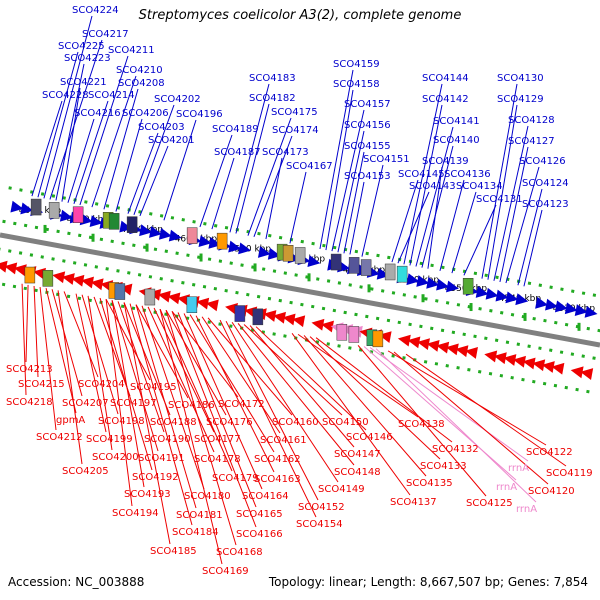 The height and width of the screenshot is (600, 600). I want to click on gene-label: SCO4147, so click(357, 454).